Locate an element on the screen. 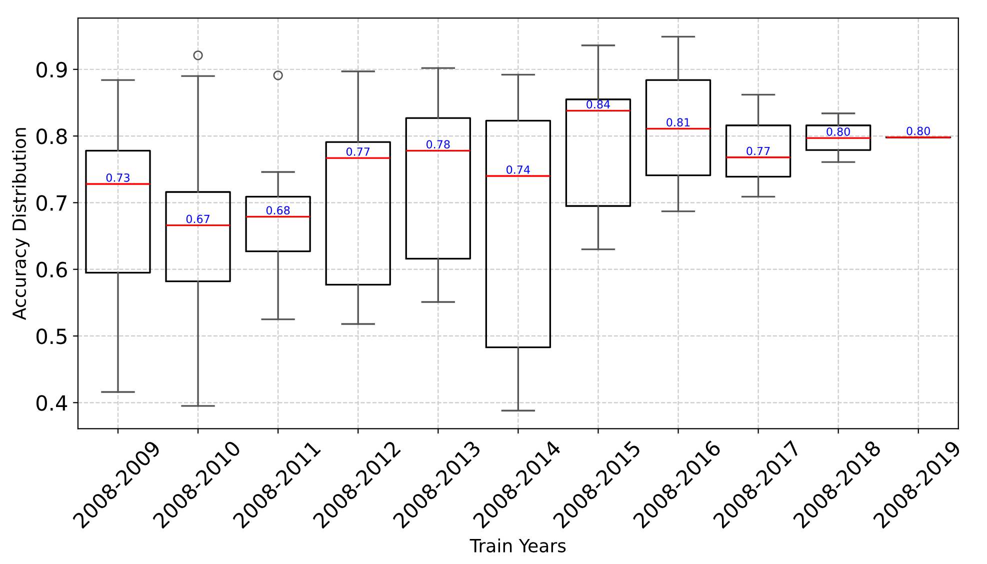  y-tick-label: 0.6 is located at coordinates (51, 270).